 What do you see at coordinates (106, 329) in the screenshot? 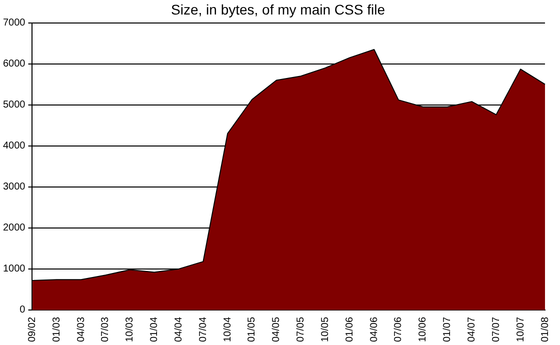
I see `x-tick-label: 07/03` at bounding box center [106, 329].